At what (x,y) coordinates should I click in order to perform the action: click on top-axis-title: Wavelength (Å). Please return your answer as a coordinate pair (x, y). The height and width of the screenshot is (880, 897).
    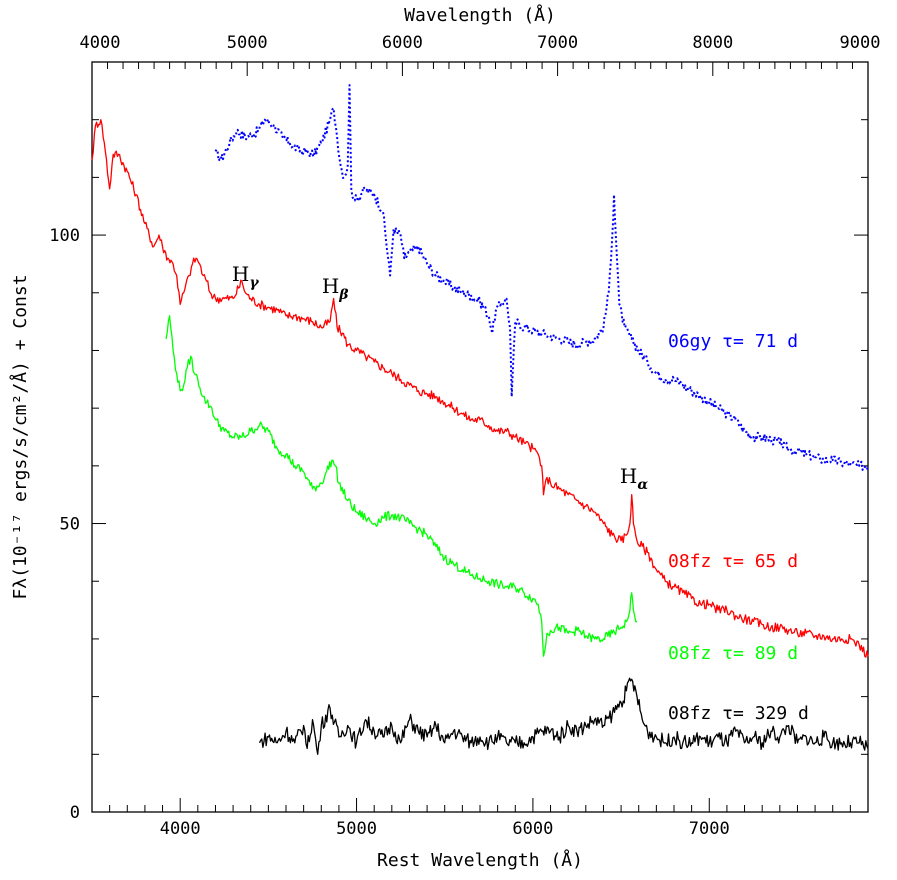
    Looking at the image, I should click on (480, 15).